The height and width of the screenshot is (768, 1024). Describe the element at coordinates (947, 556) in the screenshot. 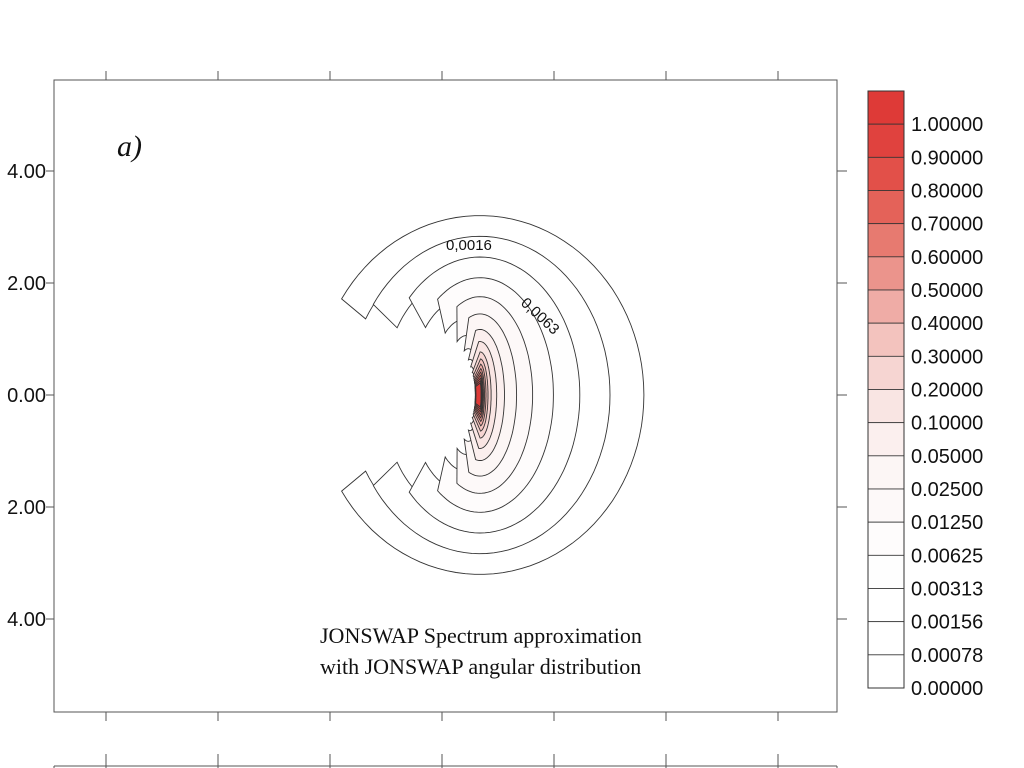

I see `legend-label: 0.00625` at that location.